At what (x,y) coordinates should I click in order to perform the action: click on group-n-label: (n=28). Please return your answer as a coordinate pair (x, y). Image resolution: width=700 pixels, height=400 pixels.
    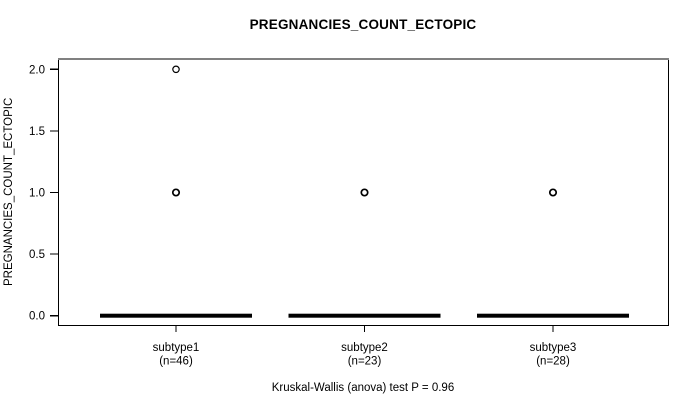
    Looking at the image, I should click on (553, 362).